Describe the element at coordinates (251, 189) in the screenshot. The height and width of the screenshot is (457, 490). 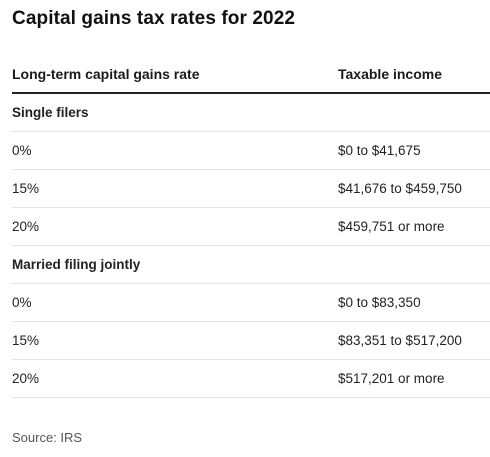
I see `table-row: 15% $41,676 to $459,750` at that location.